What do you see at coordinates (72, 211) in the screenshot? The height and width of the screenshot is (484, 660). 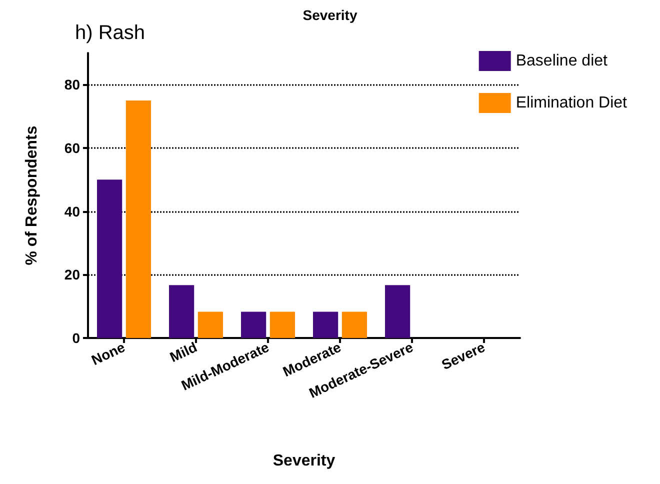 I see `y-tick-label: 40` at bounding box center [72, 211].